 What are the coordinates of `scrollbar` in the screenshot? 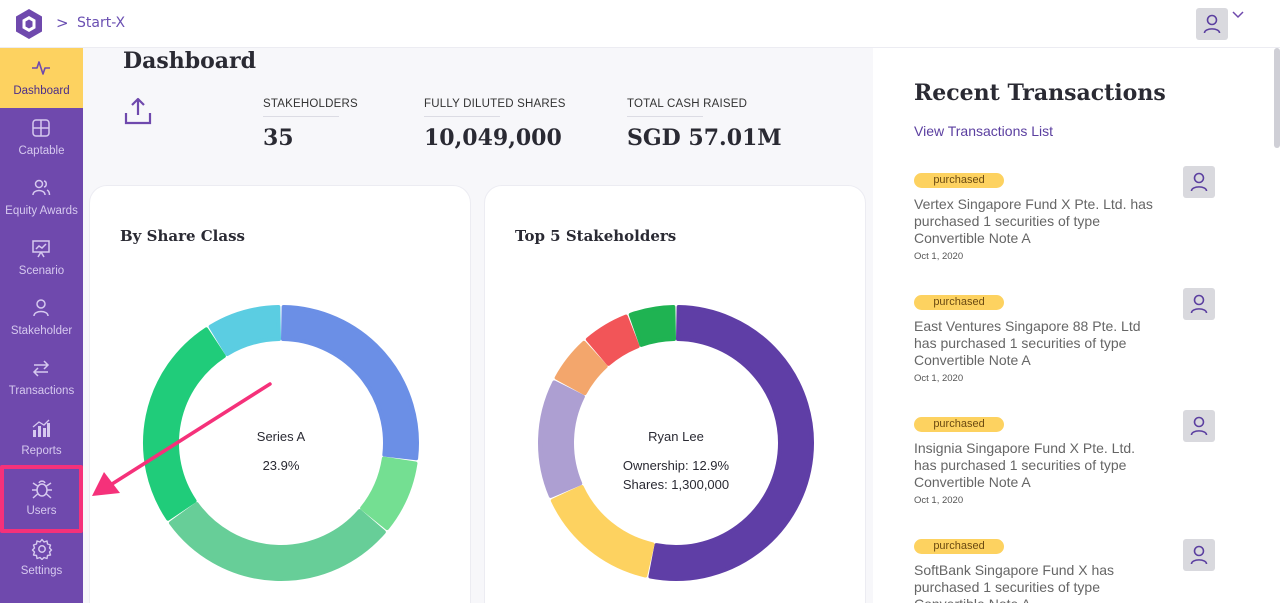 It's located at (1277, 98).